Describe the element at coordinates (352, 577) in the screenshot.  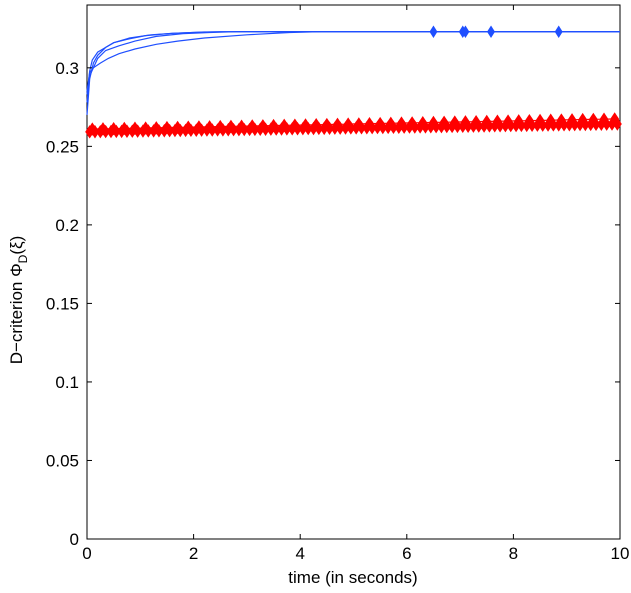
I see `x-axis-label: time (in seconds)` at that location.